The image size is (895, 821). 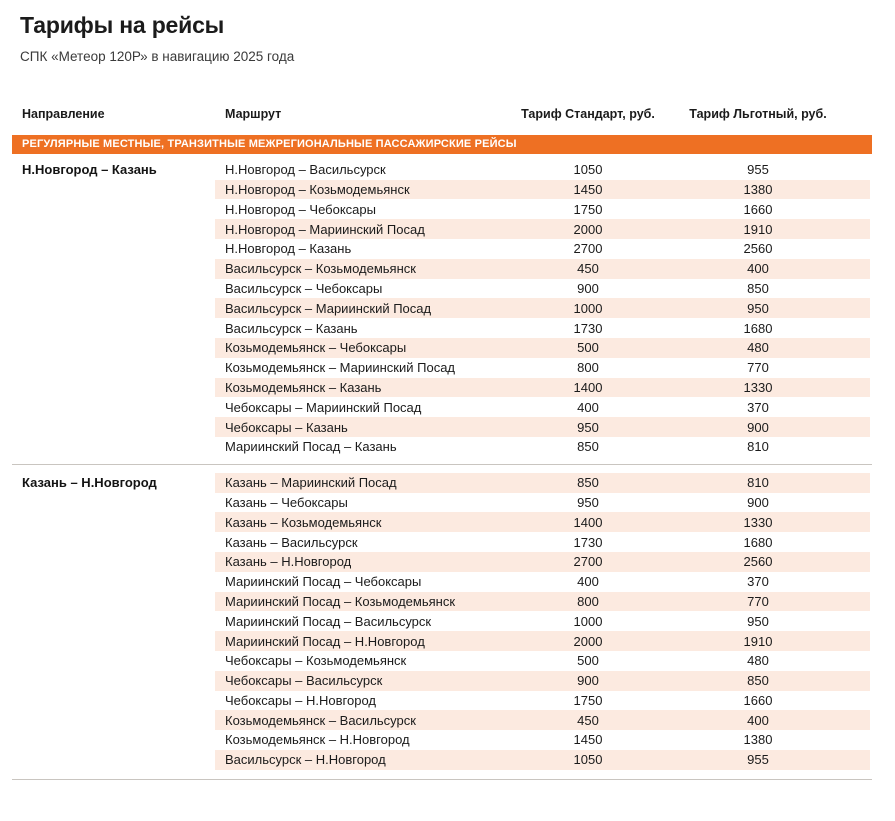 I want to click on row-band: Козьмодемьянск – Н.Новгород 1450 1380, so click(x=542, y=740).